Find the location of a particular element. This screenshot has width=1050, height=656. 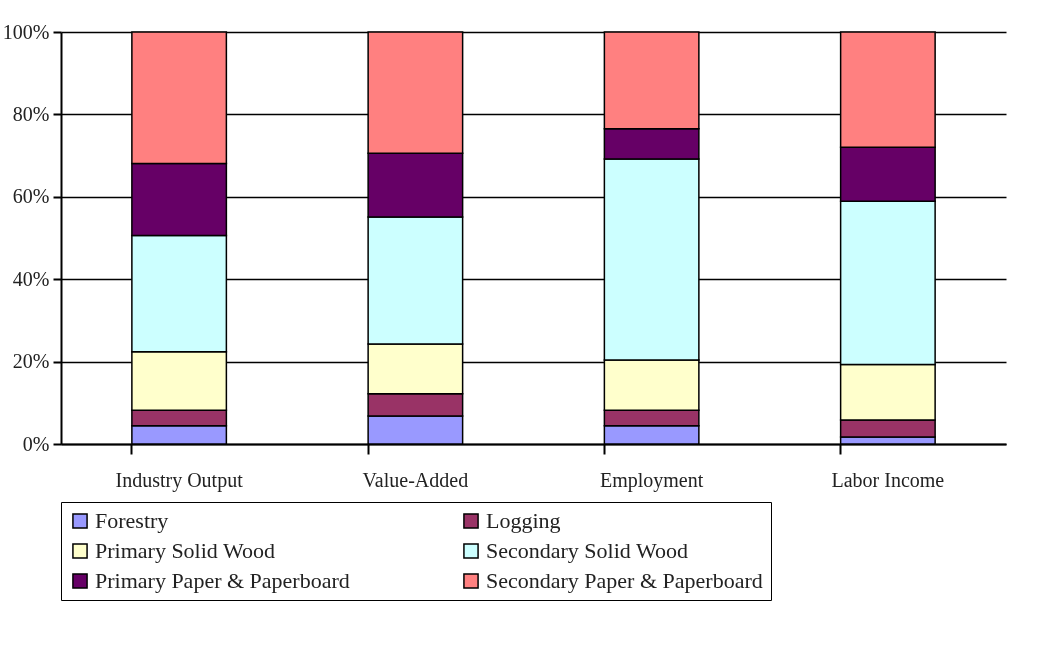

y-tick-label: 40% is located at coordinates (31, 278).